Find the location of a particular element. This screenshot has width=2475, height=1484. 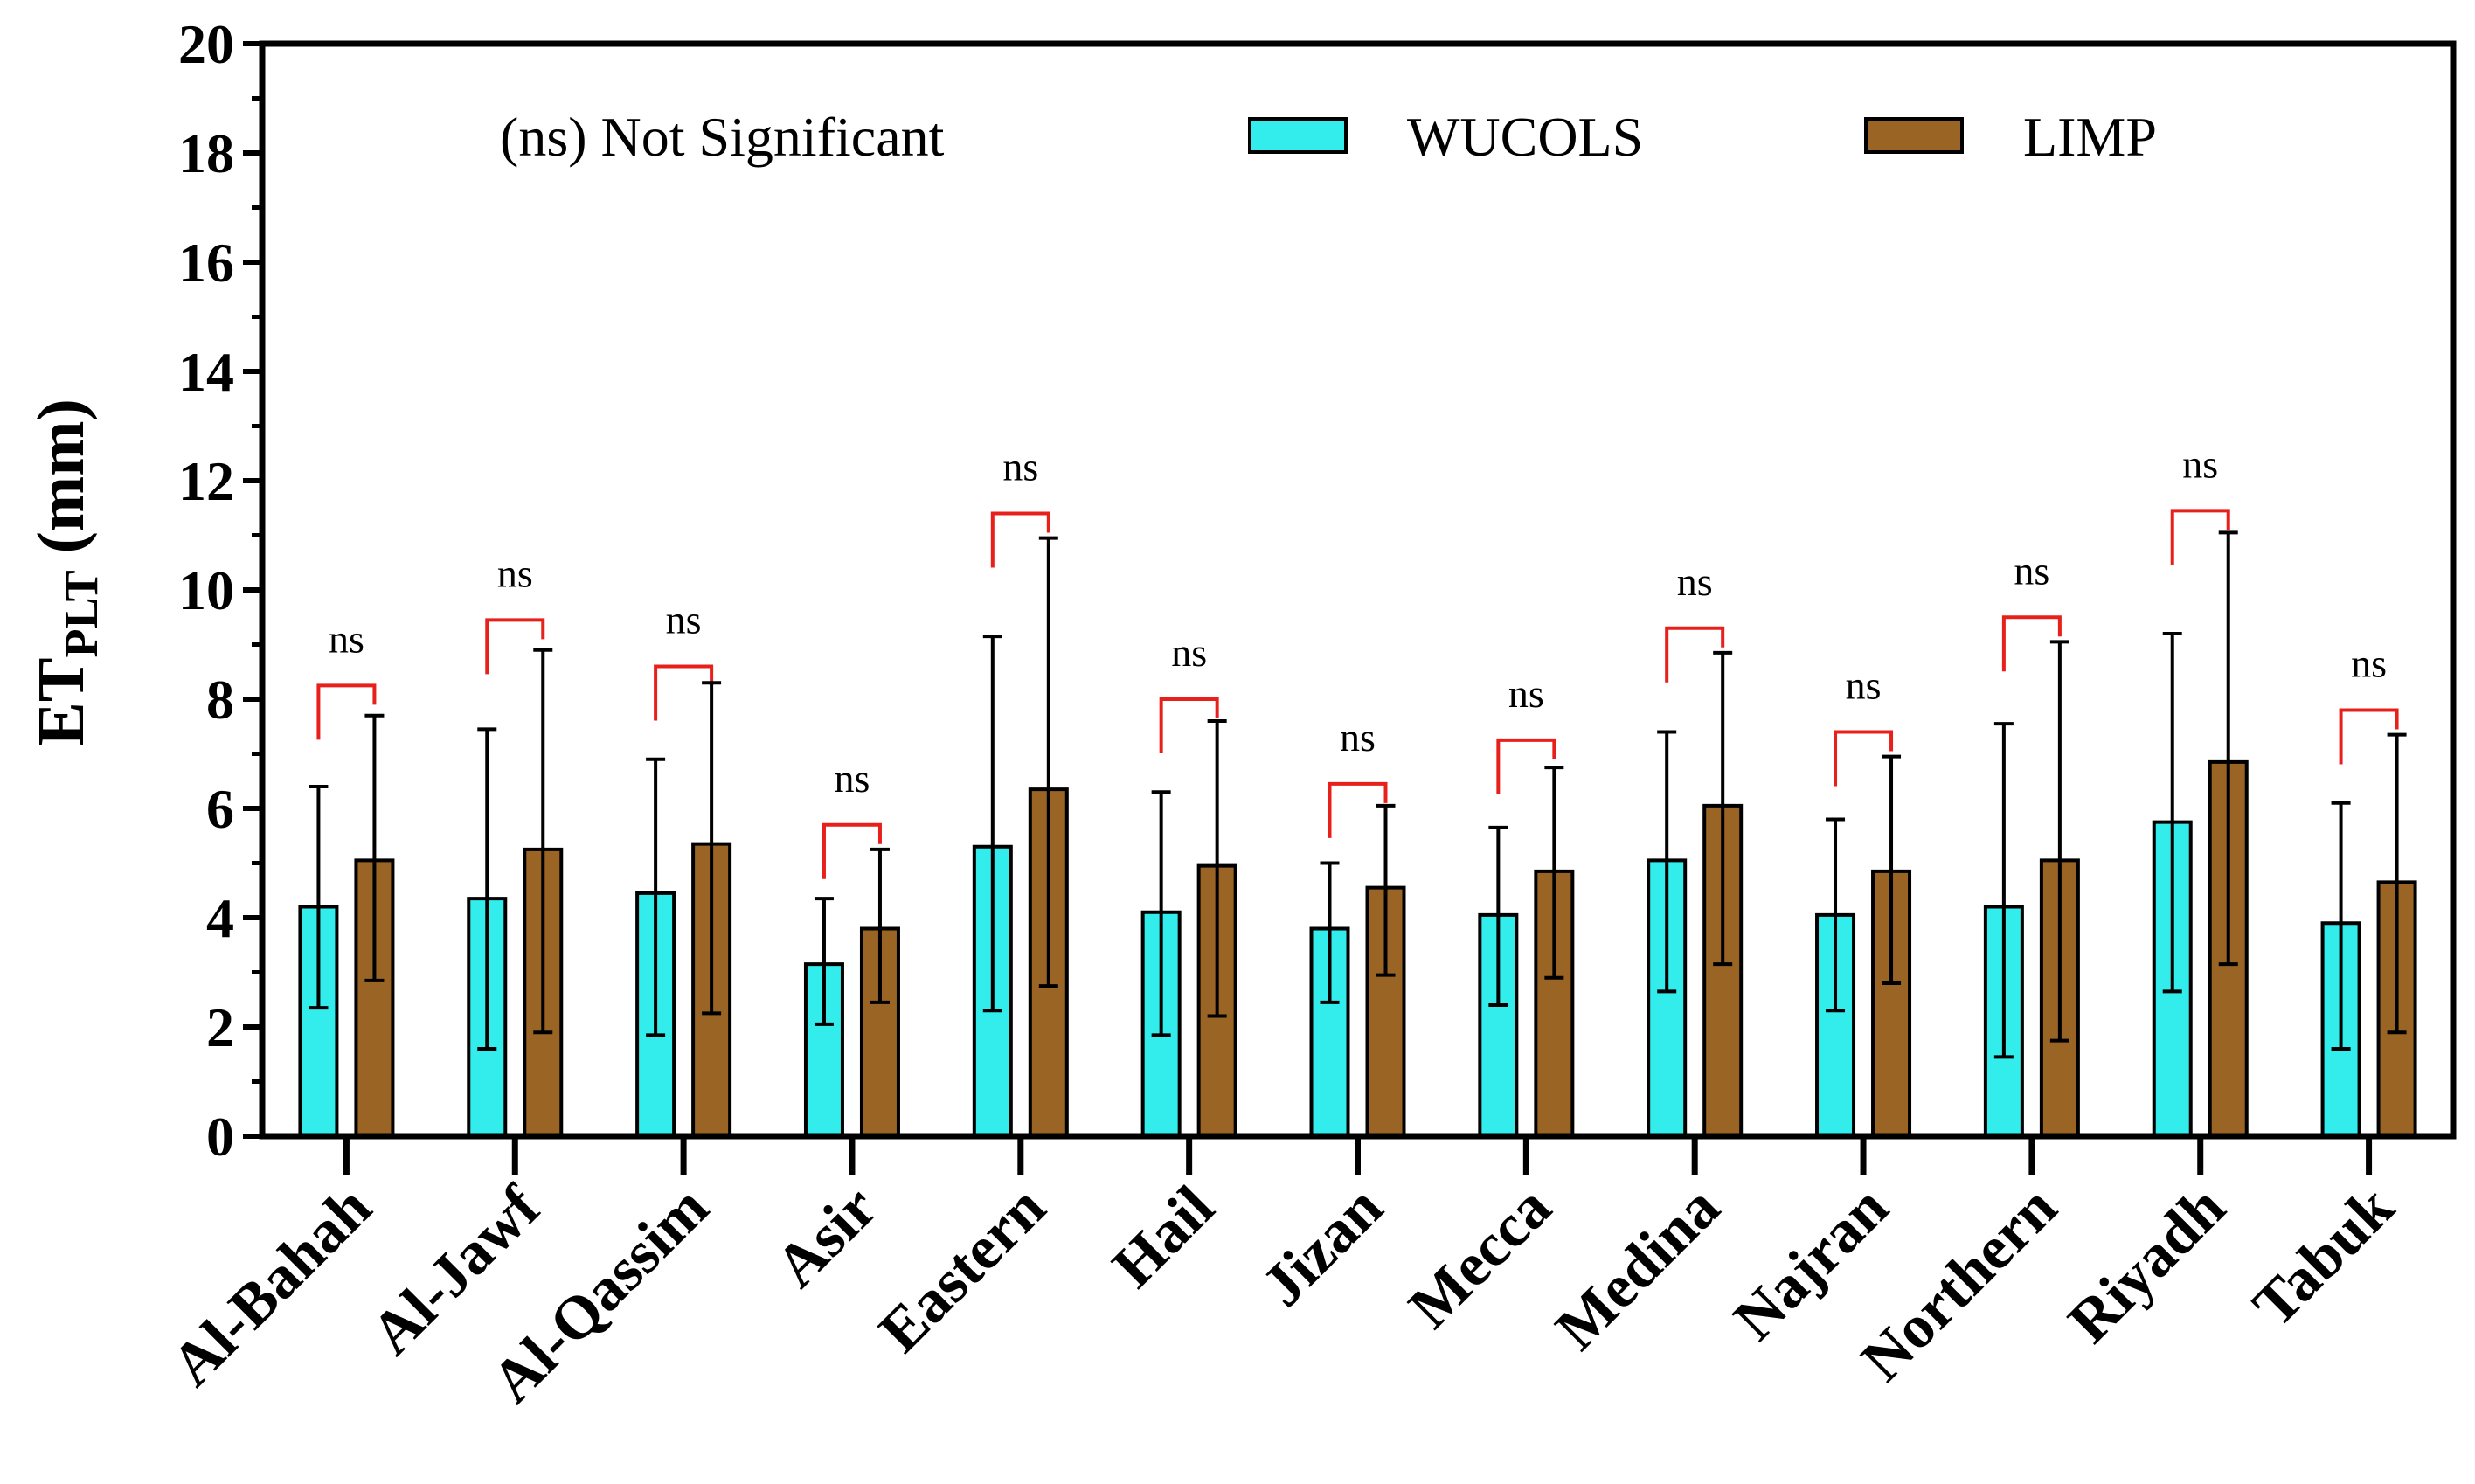

category-label: Al-Bahah is located at coordinates (272, 1286).